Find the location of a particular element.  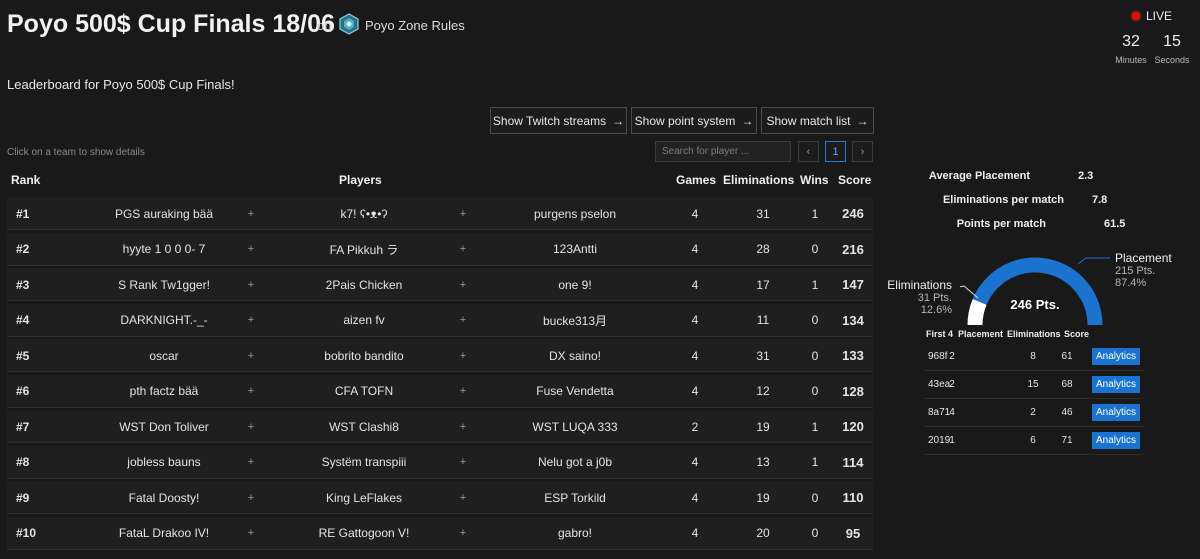

on-label: on is located at coordinates (324, 25).